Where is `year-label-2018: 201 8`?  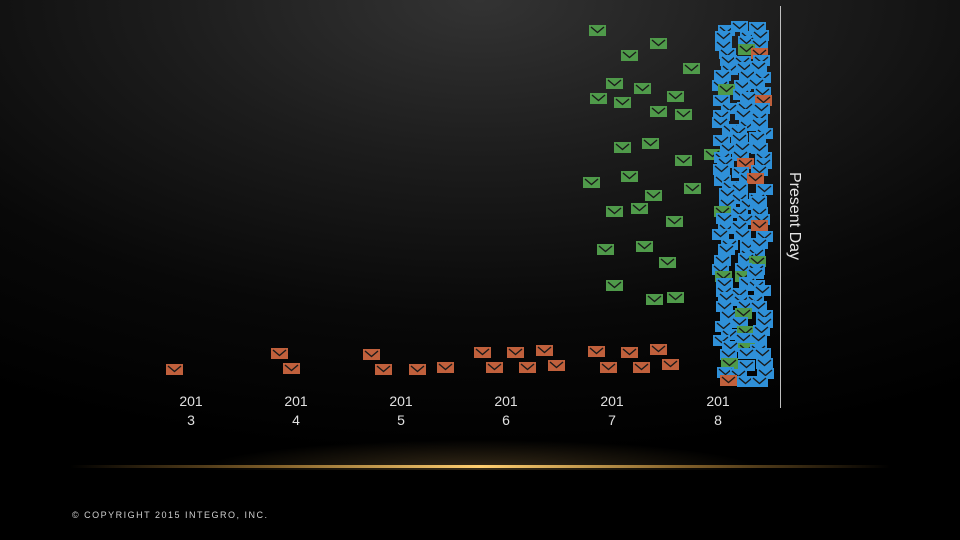 year-label-2018: 201 8 is located at coordinates (718, 410).